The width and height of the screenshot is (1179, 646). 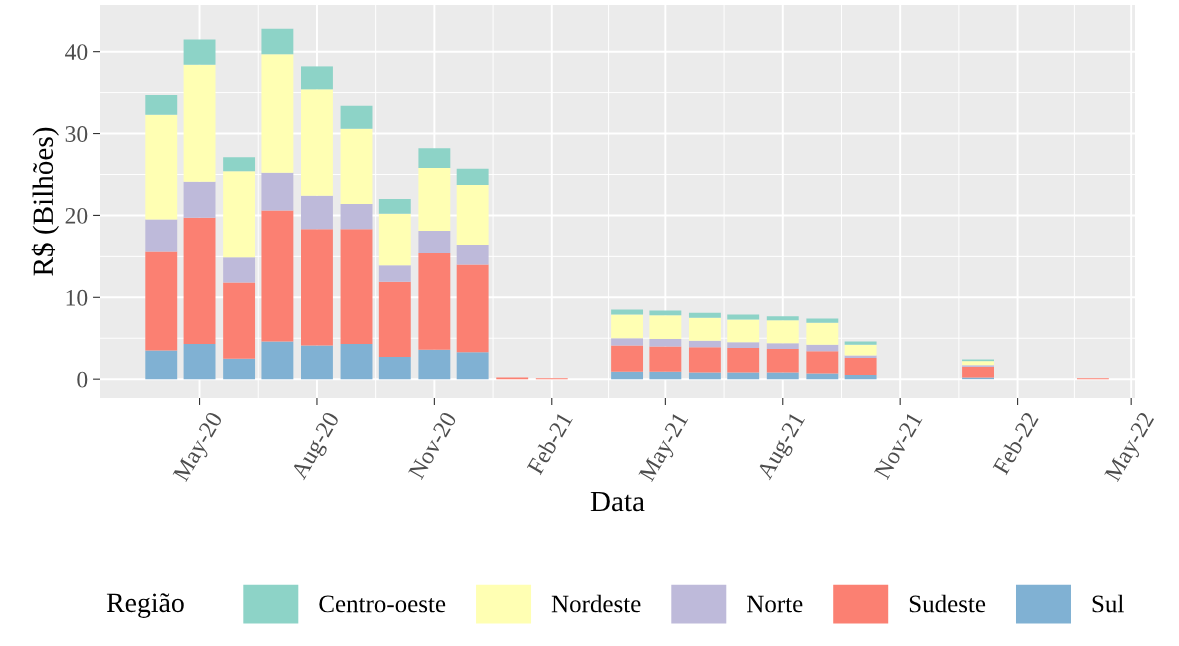 What do you see at coordinates (596, 603) in the screenshot?
I see `legend-label: Nordeste` at bounding box center [596, 603].